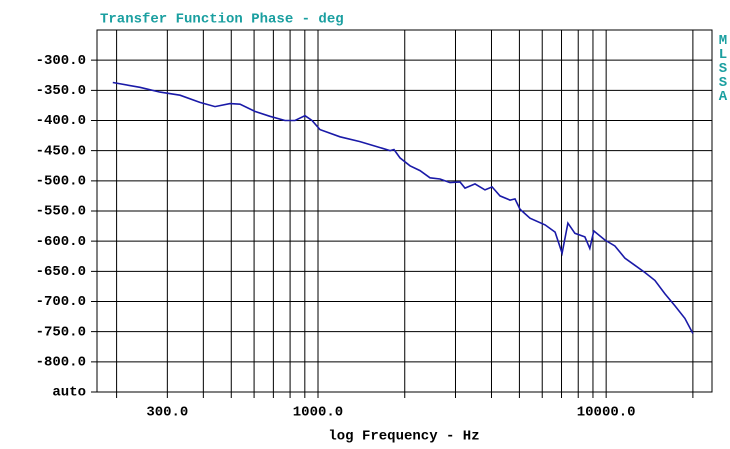  I want to click on y-tick-label: -500.0, so click(61, 182).